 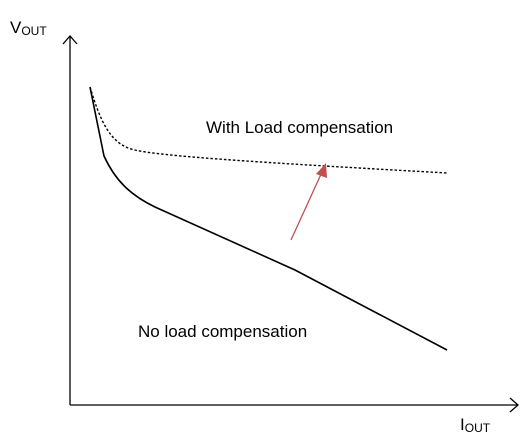 What do you see at coordinates (299, 127) in the screenshot?
I see `compensated-label: With Load compensation` at bounding box center [299, 127].